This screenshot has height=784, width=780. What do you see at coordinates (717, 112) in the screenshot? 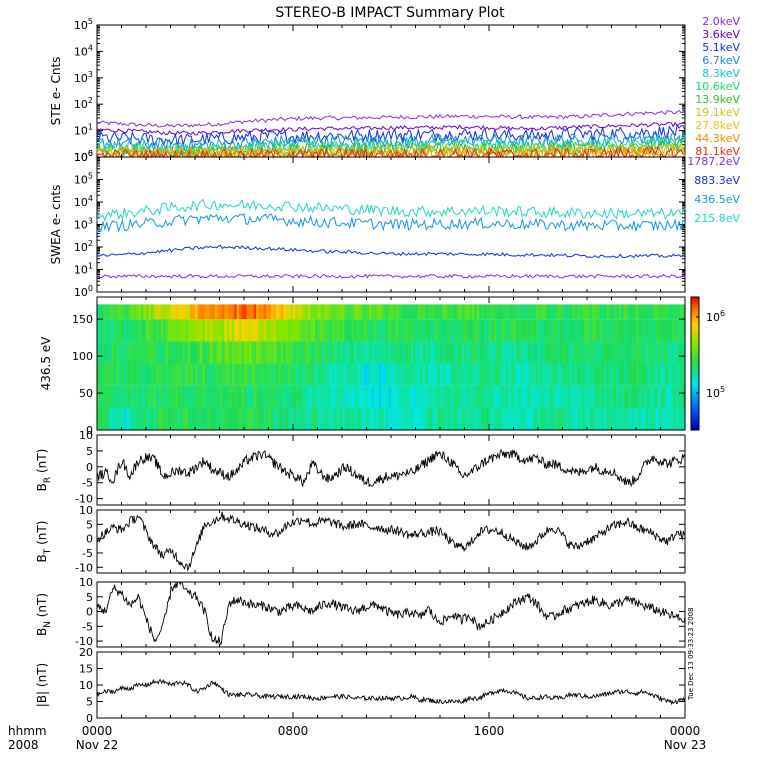
I see `ste-legend-entry: 19.1keV` at bounding box center [717, 112].